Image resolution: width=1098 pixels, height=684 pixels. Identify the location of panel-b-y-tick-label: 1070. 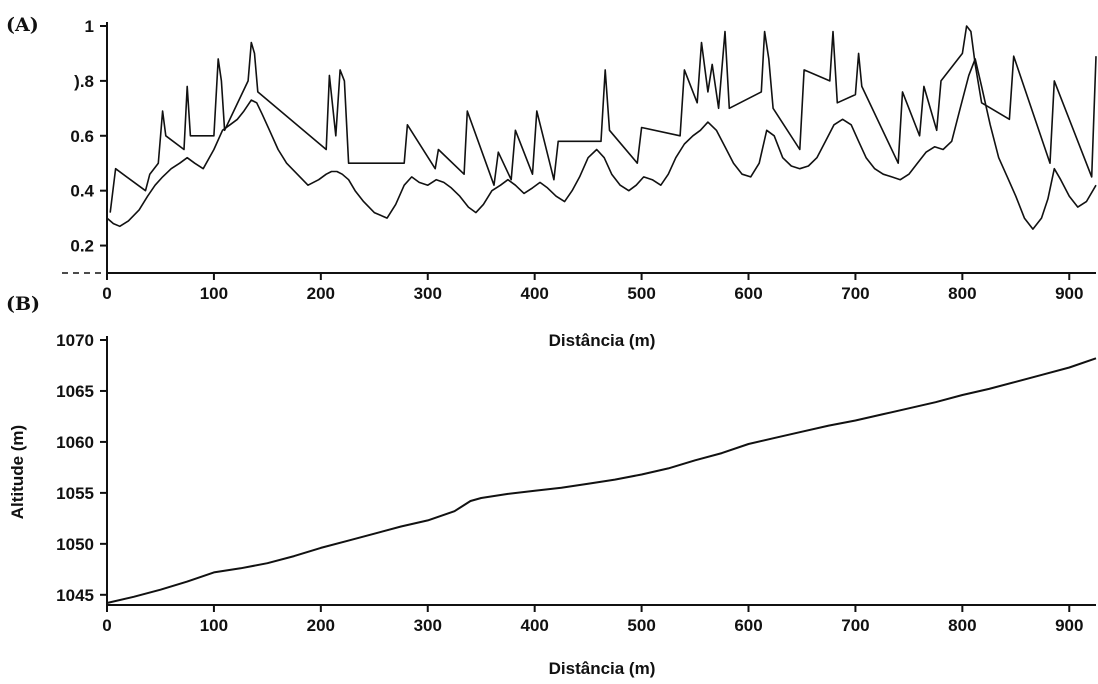
(75, 340).